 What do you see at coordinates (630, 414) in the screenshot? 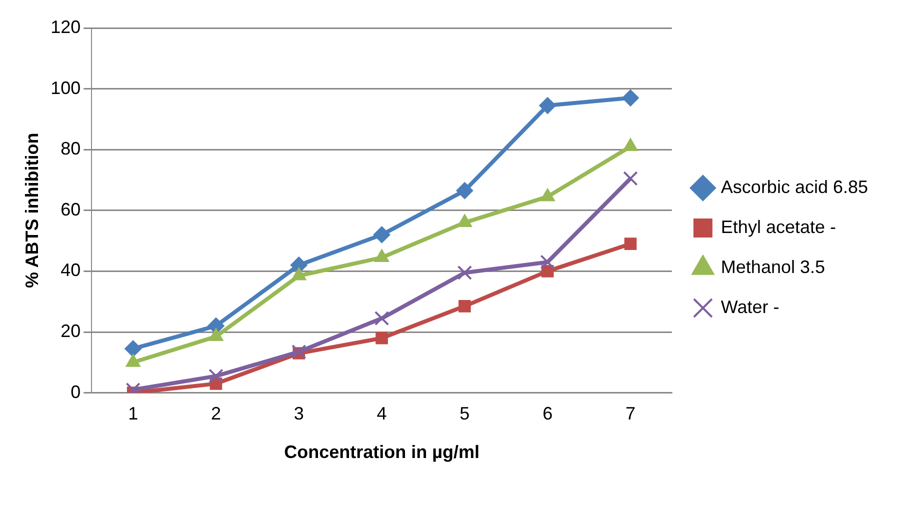
I see `x-tick-label: 7` at bounding box center [630, 414].